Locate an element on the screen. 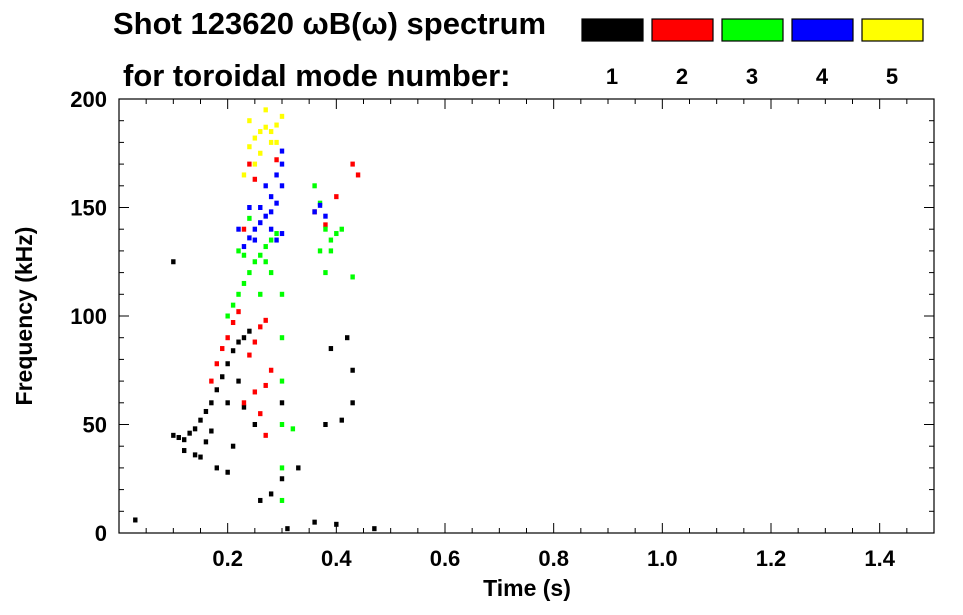  y-tick-label: 150 is located at coordinates (88, 208).